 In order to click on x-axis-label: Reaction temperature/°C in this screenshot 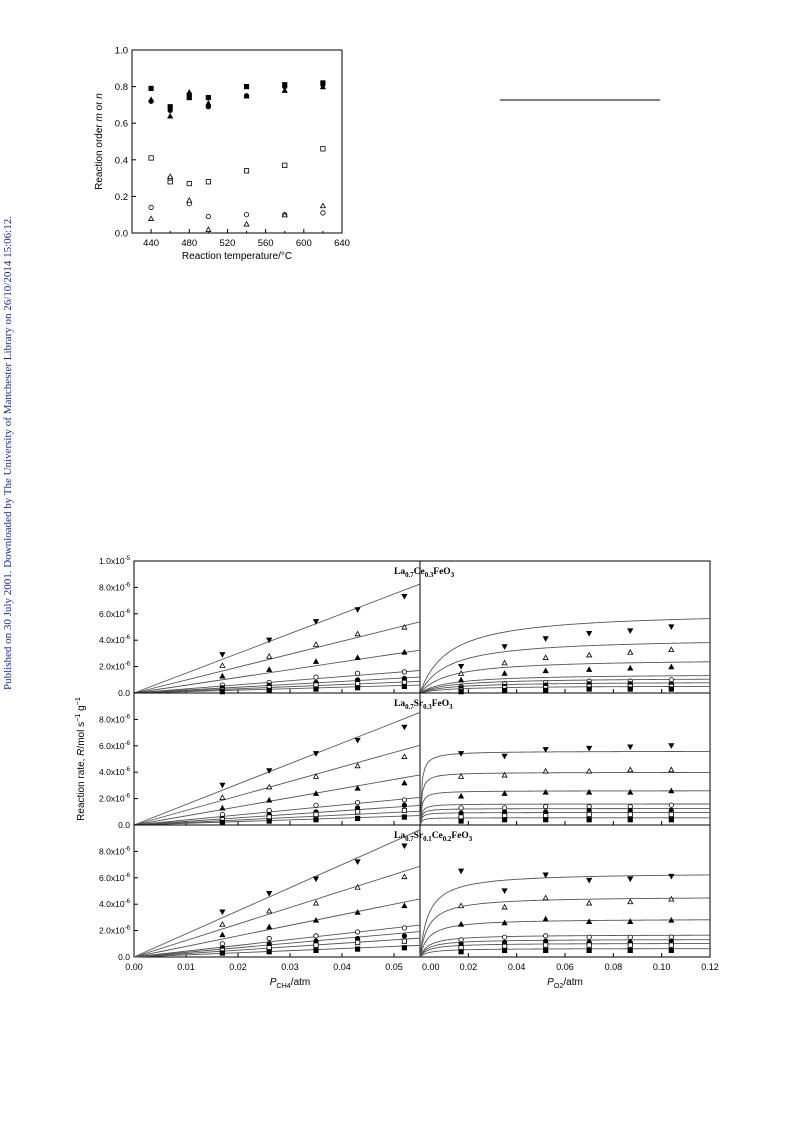, I will do `click(237, 256)`.